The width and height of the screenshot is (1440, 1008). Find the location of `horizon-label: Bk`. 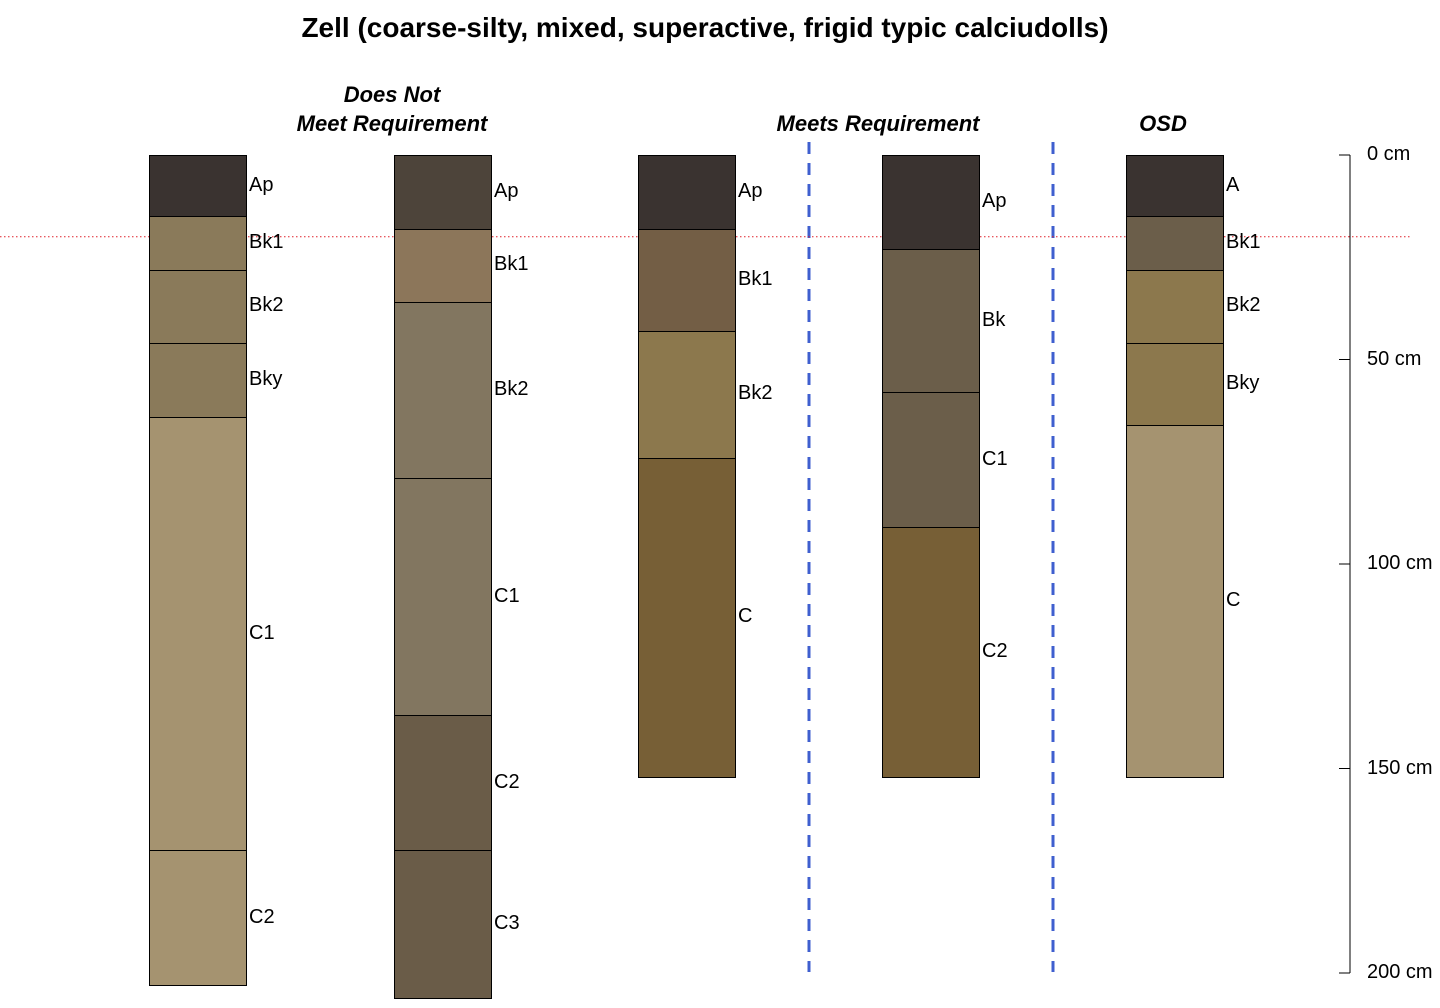

horizon-label: Bk is located at coordinates (994, 319).